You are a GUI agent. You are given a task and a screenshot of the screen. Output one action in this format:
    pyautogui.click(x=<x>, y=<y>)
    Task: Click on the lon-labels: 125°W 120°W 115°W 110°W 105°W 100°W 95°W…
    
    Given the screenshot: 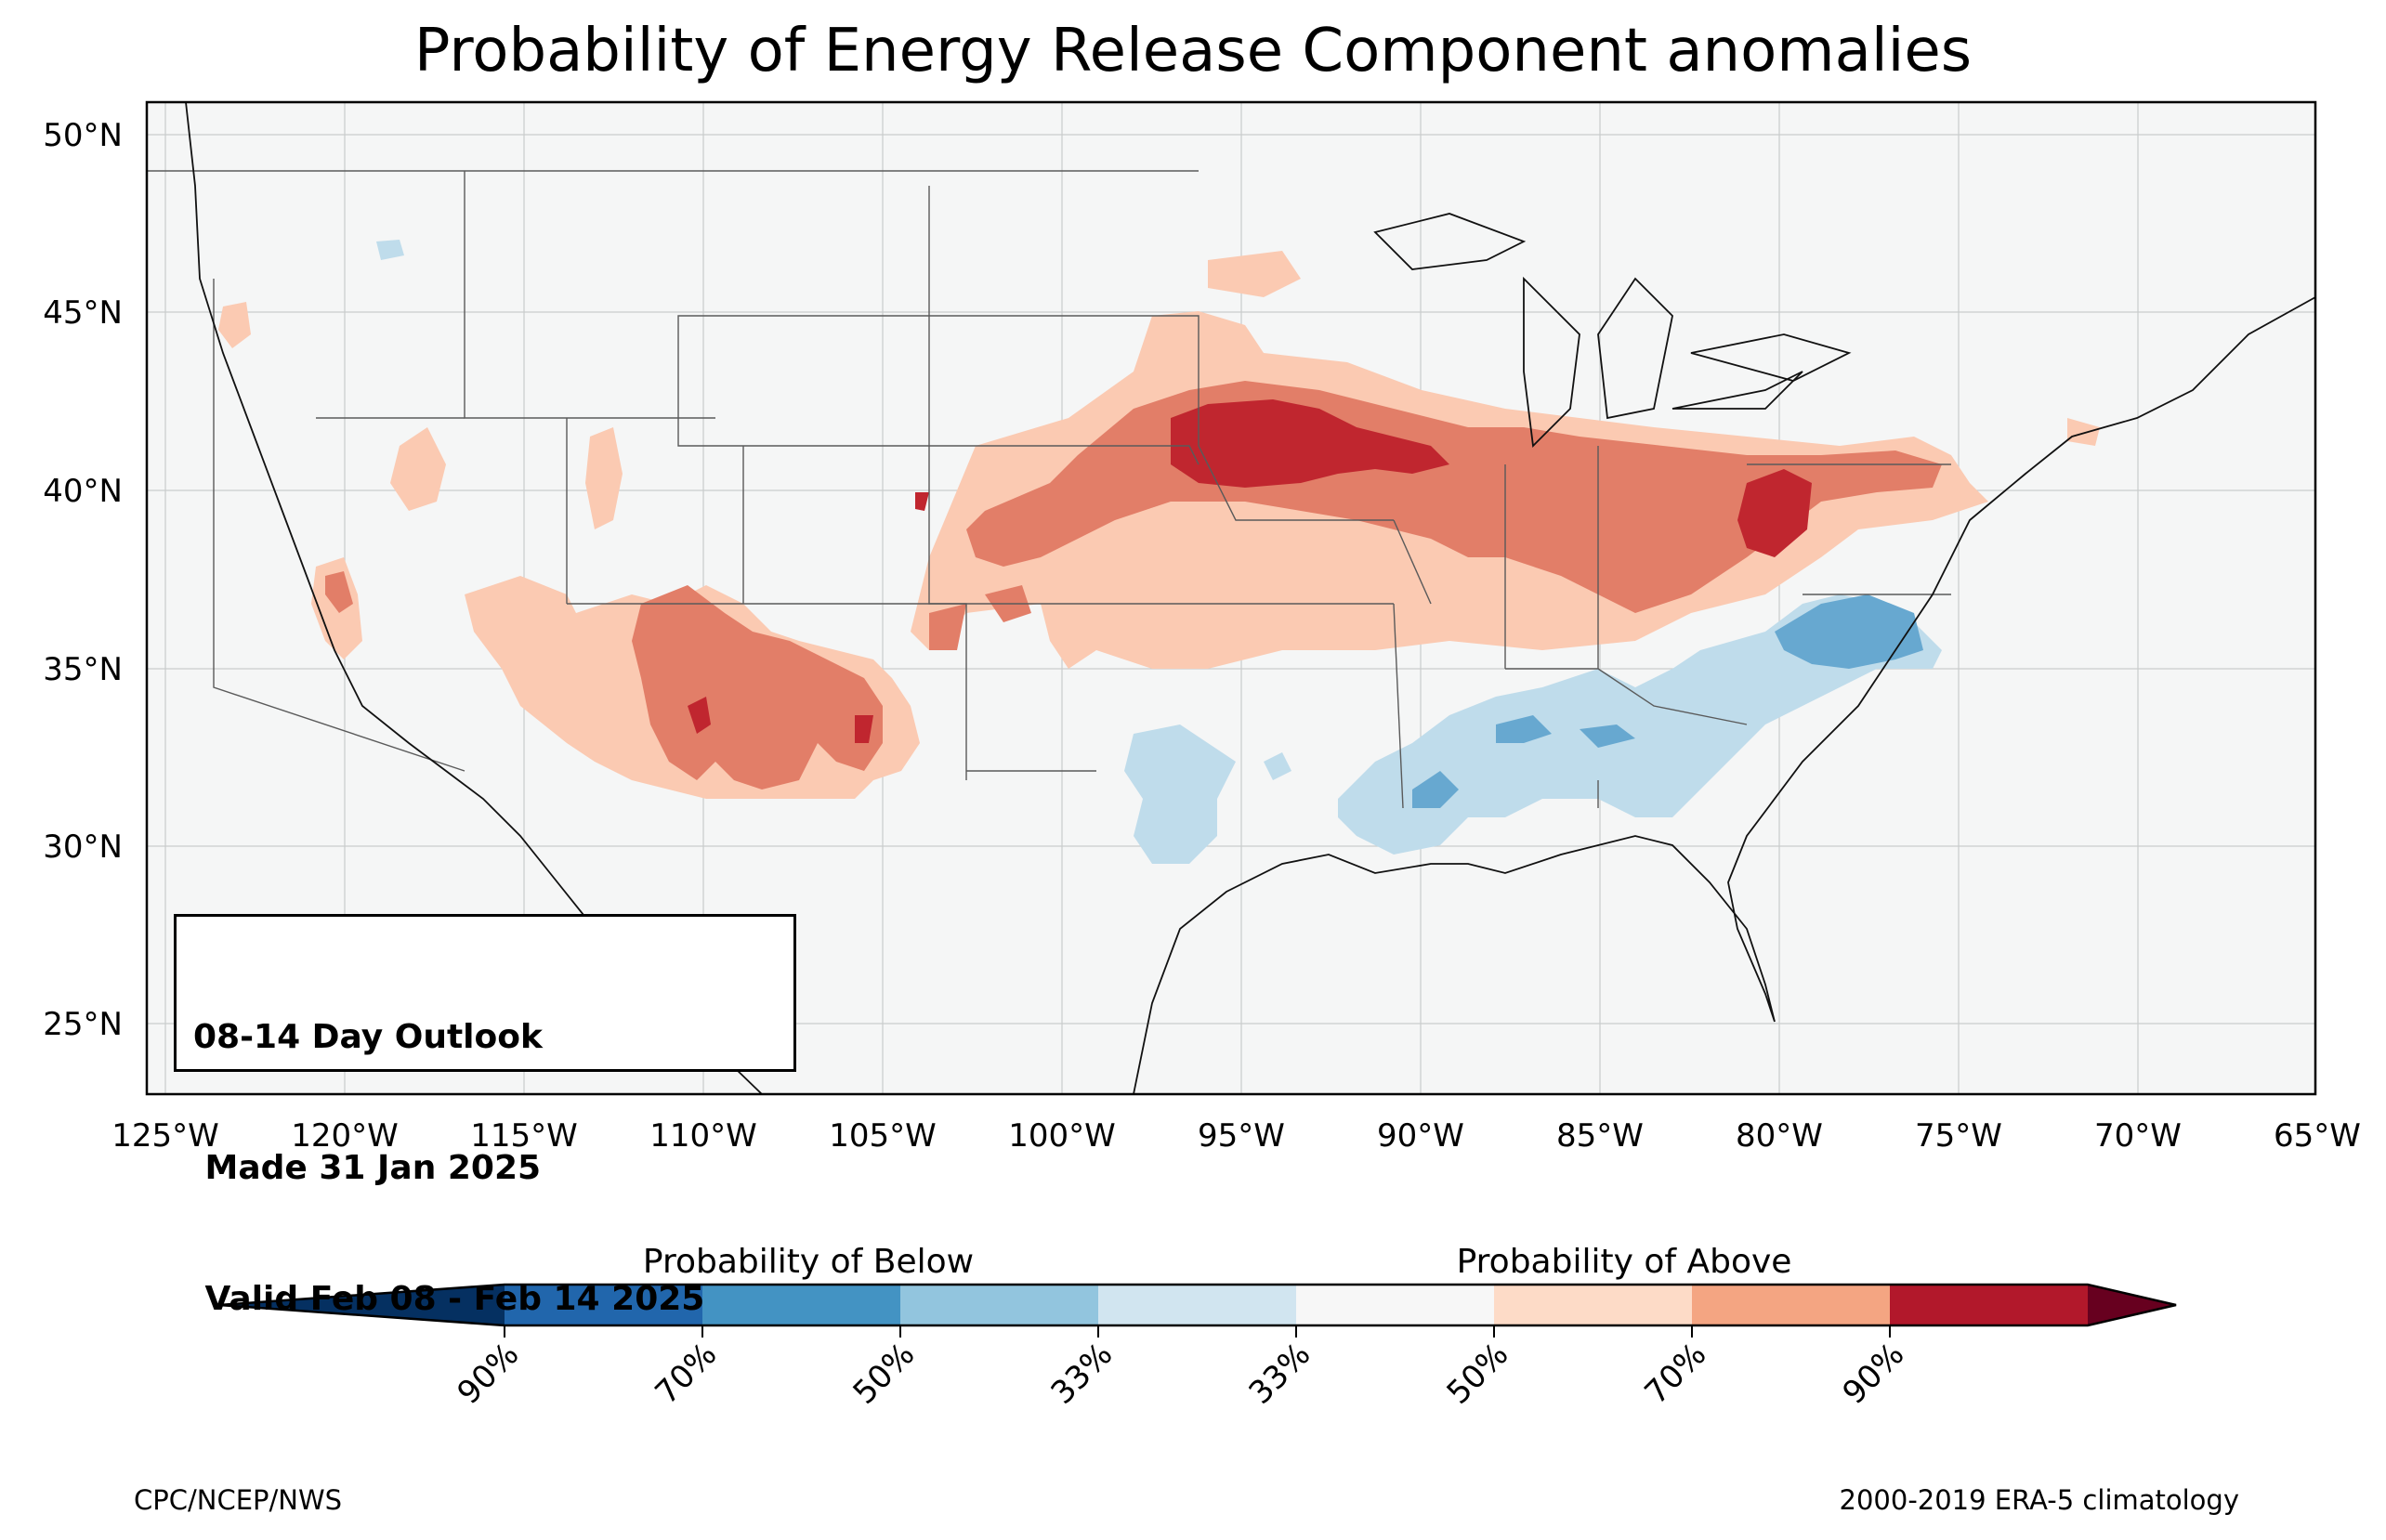 What is the action you would take?
    pyautogui.click(x=1236, y=1136)
    